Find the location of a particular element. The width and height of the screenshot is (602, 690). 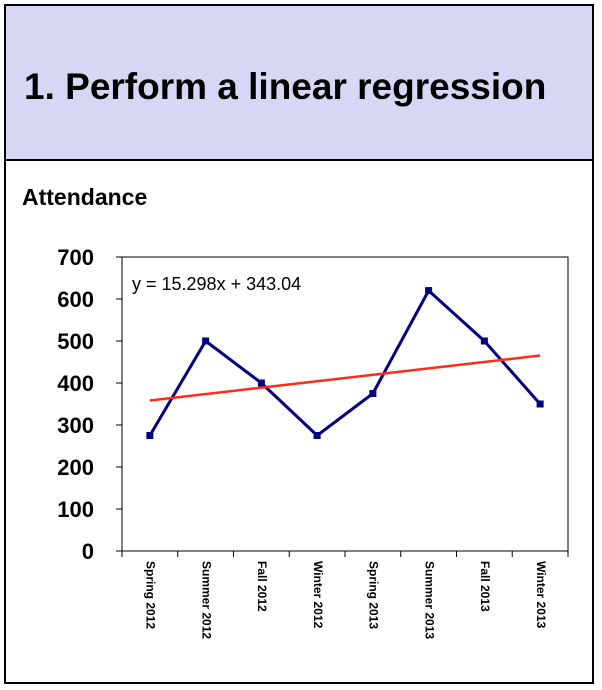

y-tick-label: 300 is located at coordinates (75, 425).